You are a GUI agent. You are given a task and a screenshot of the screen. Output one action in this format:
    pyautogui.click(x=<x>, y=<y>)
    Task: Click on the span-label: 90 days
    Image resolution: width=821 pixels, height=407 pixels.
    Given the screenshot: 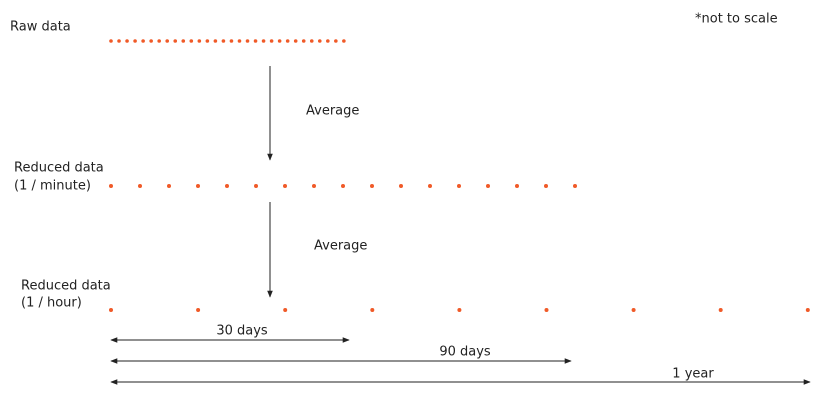 What is the action you would take?
    pyautogui.click(x=465, y=352)
    